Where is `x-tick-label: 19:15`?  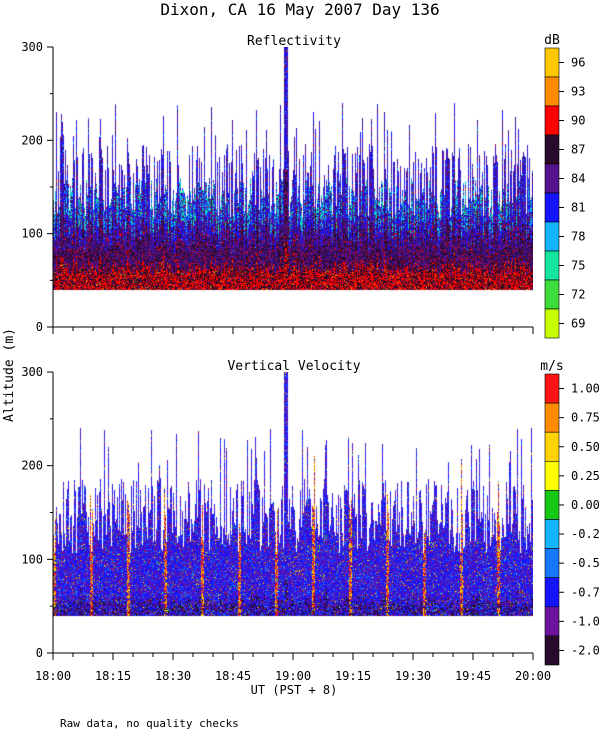 x-tick-label: 19:15 is located at coordinates (353, 676).